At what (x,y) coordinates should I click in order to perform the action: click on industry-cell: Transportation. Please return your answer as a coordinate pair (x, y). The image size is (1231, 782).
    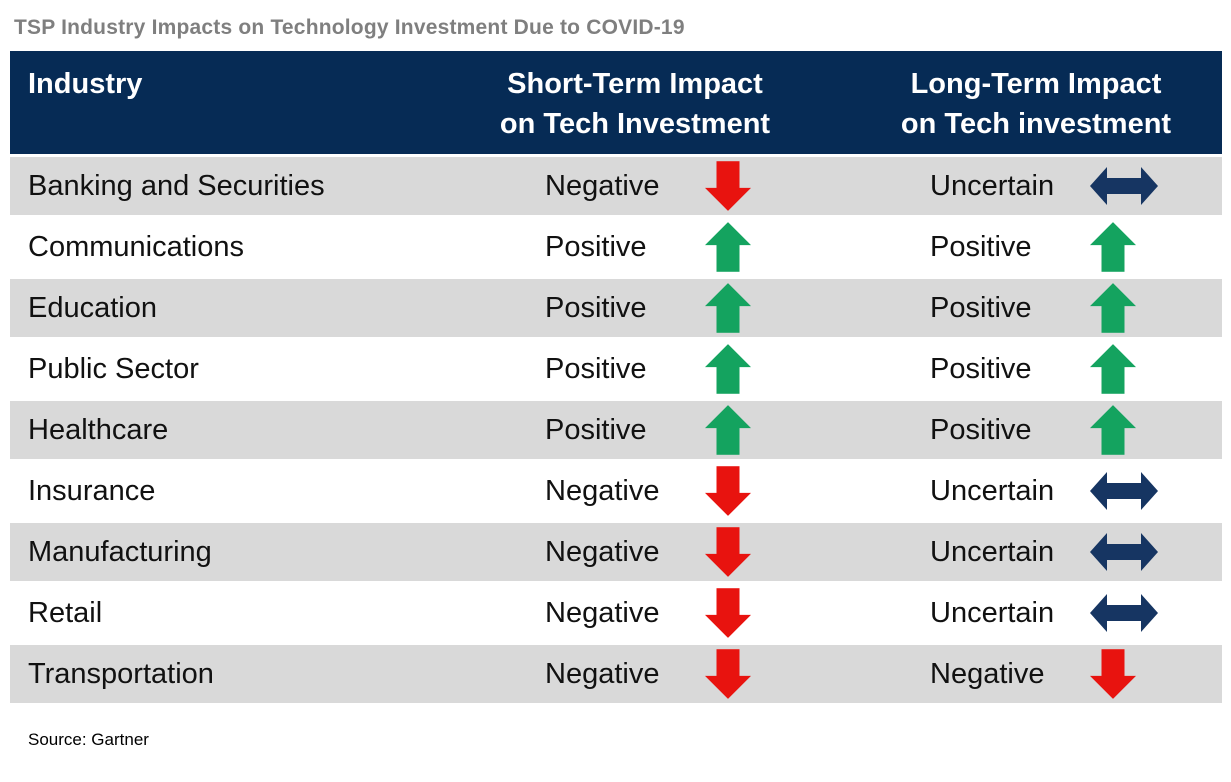
    Looking at the image, I should click on (121, 673).